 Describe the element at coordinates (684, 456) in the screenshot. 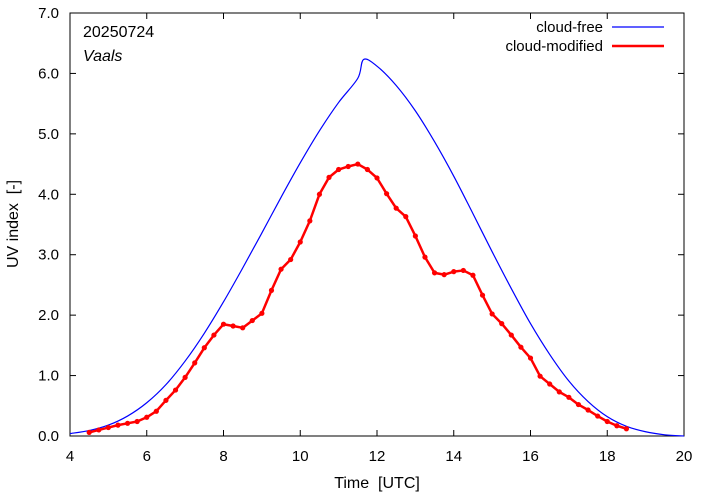

I see `x-tick-label: 20` at that location.